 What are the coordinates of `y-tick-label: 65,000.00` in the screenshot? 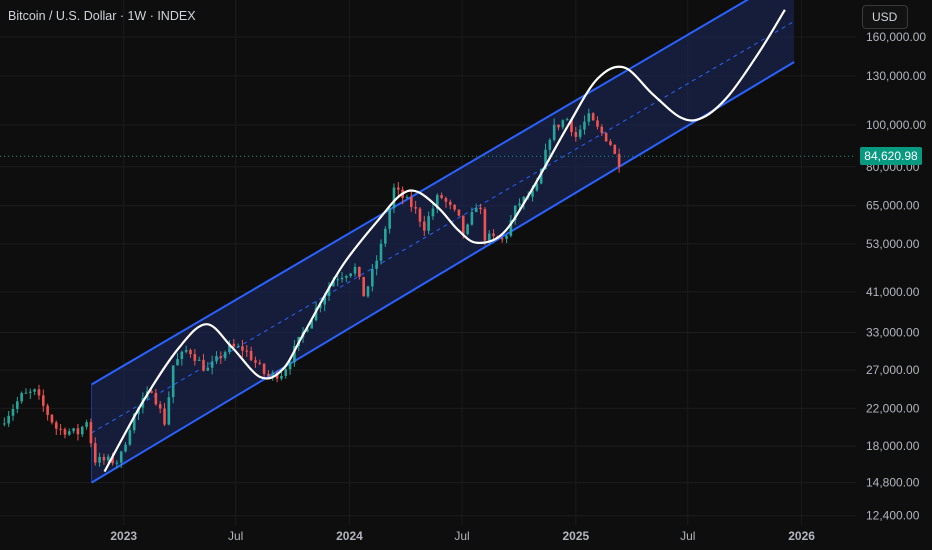 It's located at (893, 206).